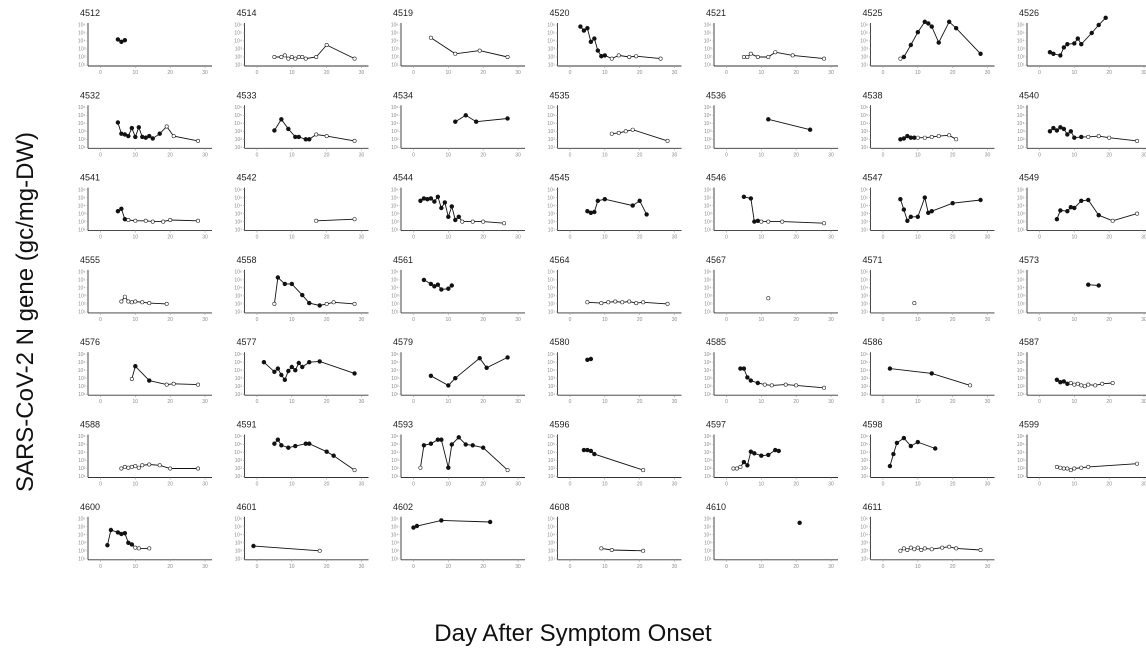 This screenshot has height=656, width=1146. I want to click on panel-4555: 4555 10¹ 10² 10³ 10⁴ 10⁵ 10⁶ 0 10 20 30, so click(145, 289).